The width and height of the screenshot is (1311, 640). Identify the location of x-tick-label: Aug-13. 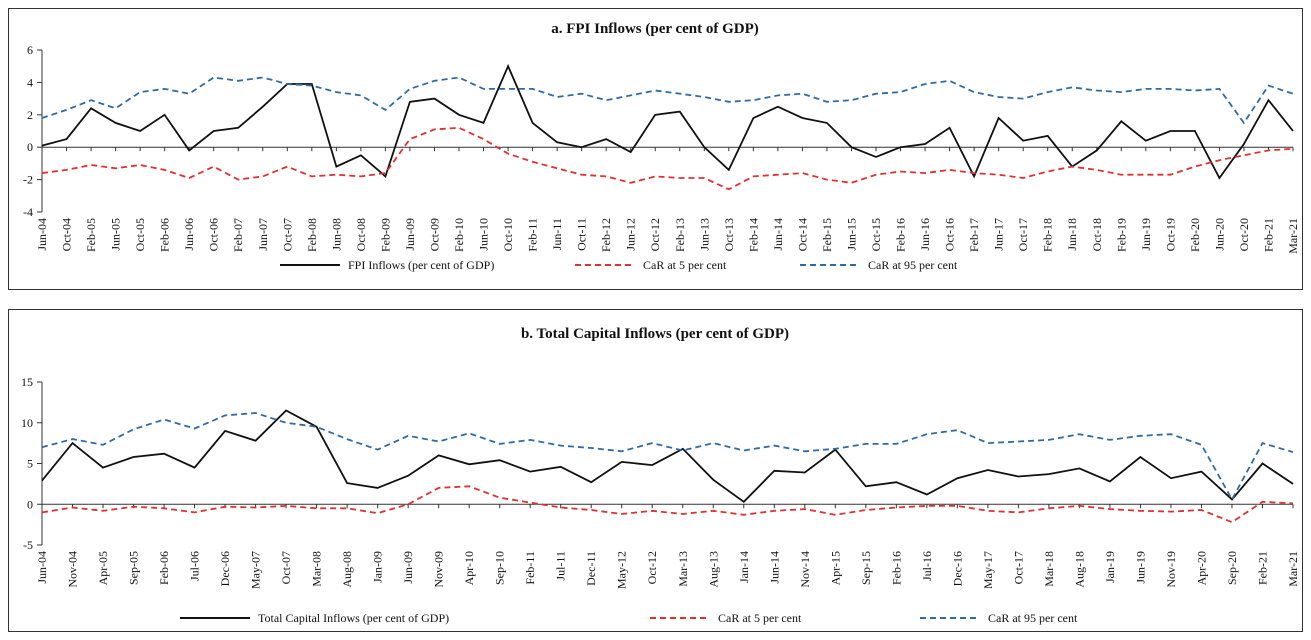
(713, 569).